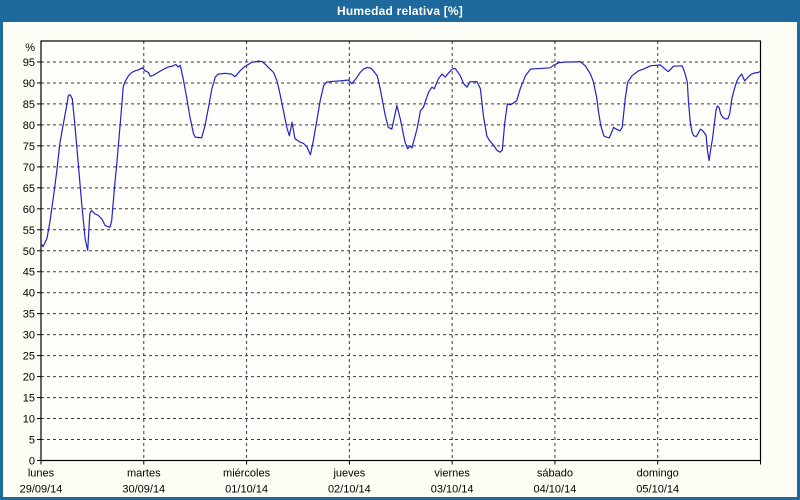 This screenshot has height=500, width=800. I want to click on y-tick-label-65: 65, so click(29, 189).